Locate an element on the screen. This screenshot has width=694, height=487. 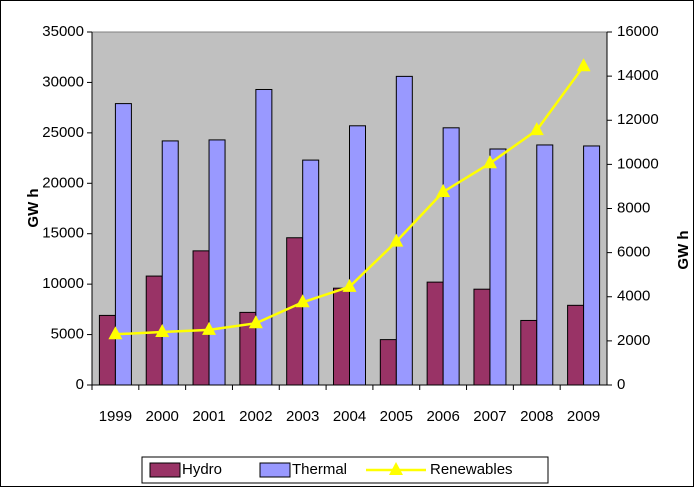
y2-axis-title: GW h is located at coordinates (683, 249).